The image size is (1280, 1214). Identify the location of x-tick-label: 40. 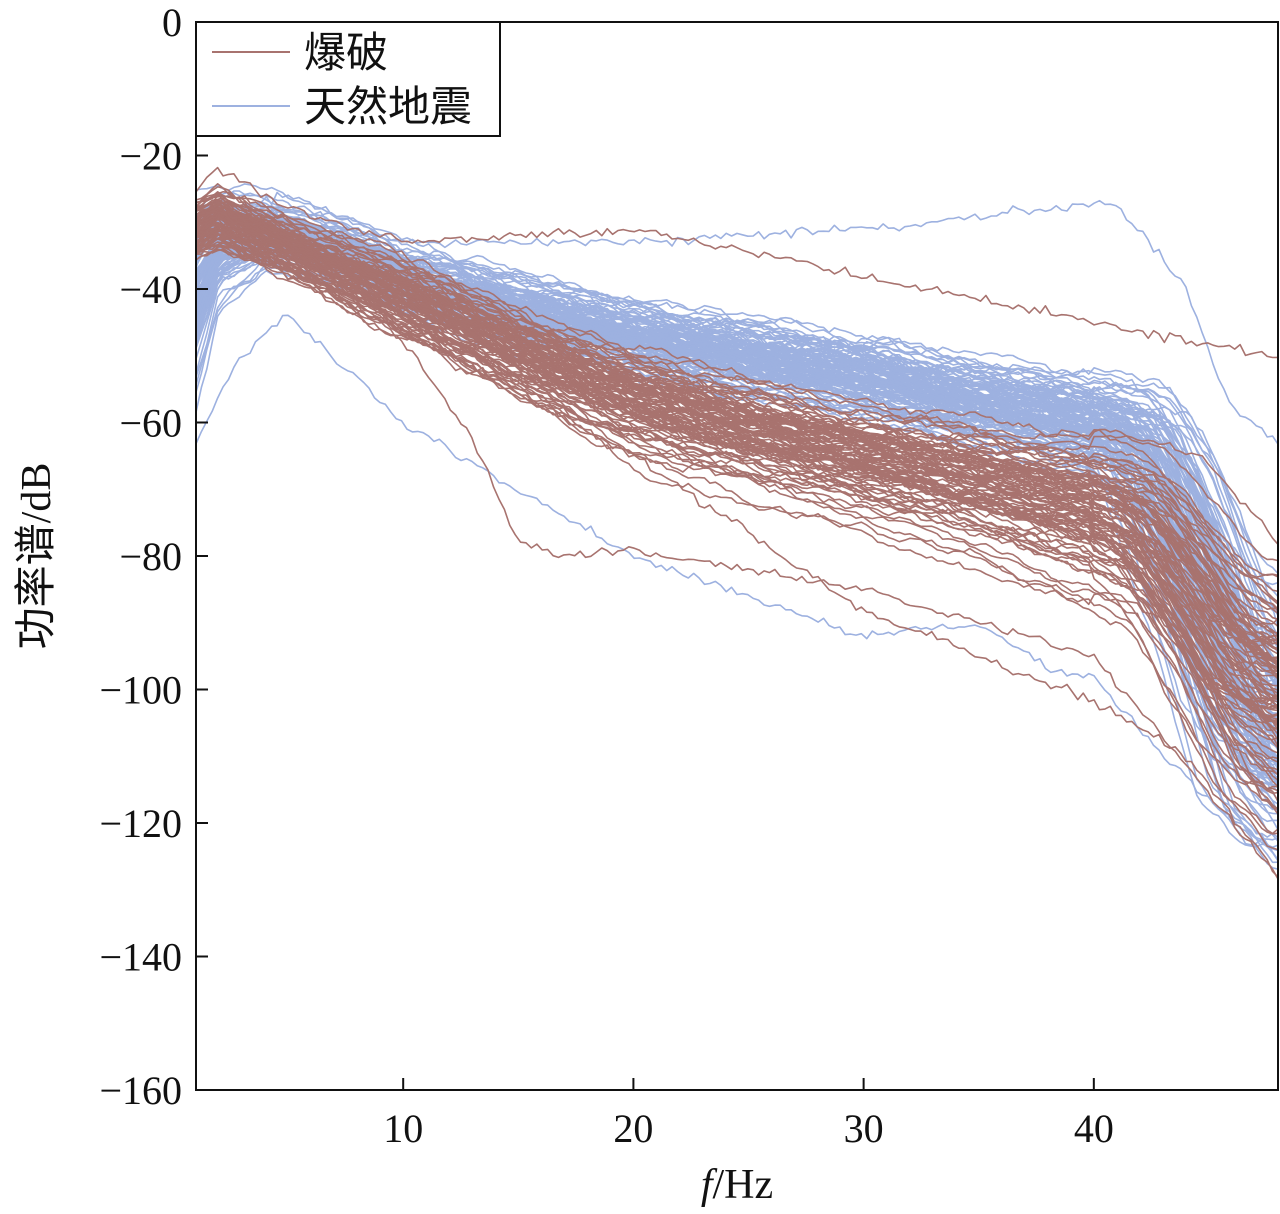
(1094, 1128).